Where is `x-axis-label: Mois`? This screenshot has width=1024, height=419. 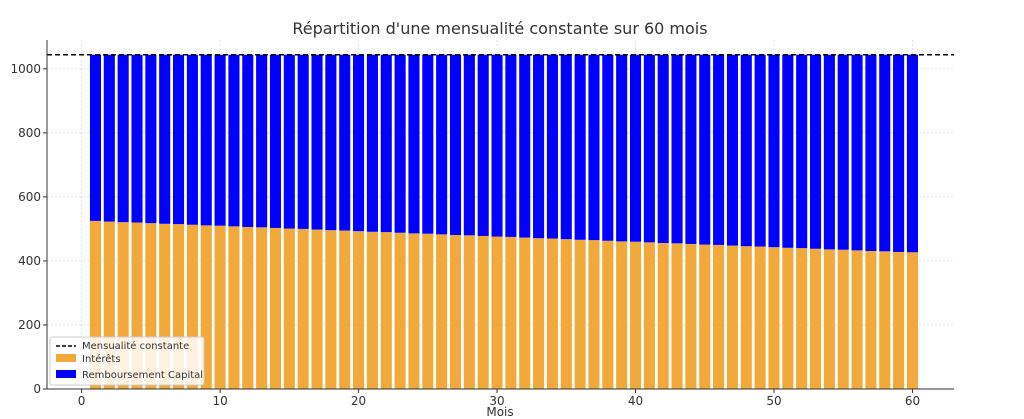 x-axis-label: Mois is located at coordinates (499, 412).